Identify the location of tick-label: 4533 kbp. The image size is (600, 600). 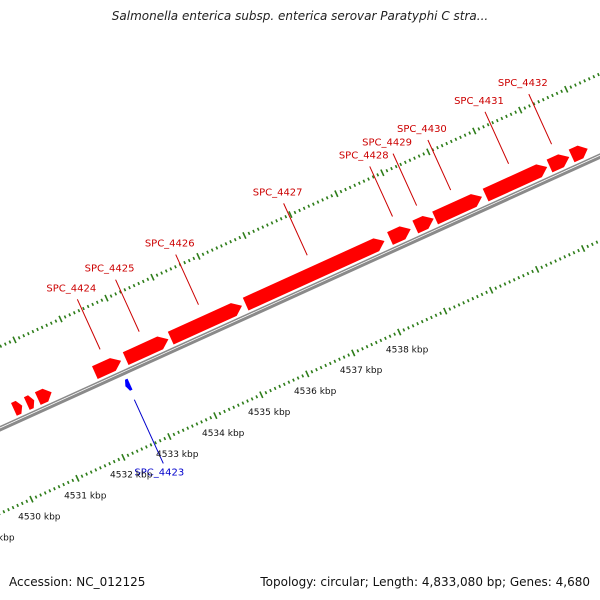
(177, 455).